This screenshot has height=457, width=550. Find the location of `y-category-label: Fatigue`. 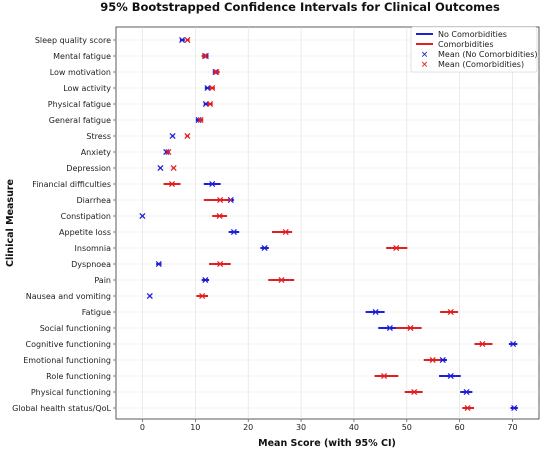

y-category-label: Fatigue is located at coordinates (96, 312).